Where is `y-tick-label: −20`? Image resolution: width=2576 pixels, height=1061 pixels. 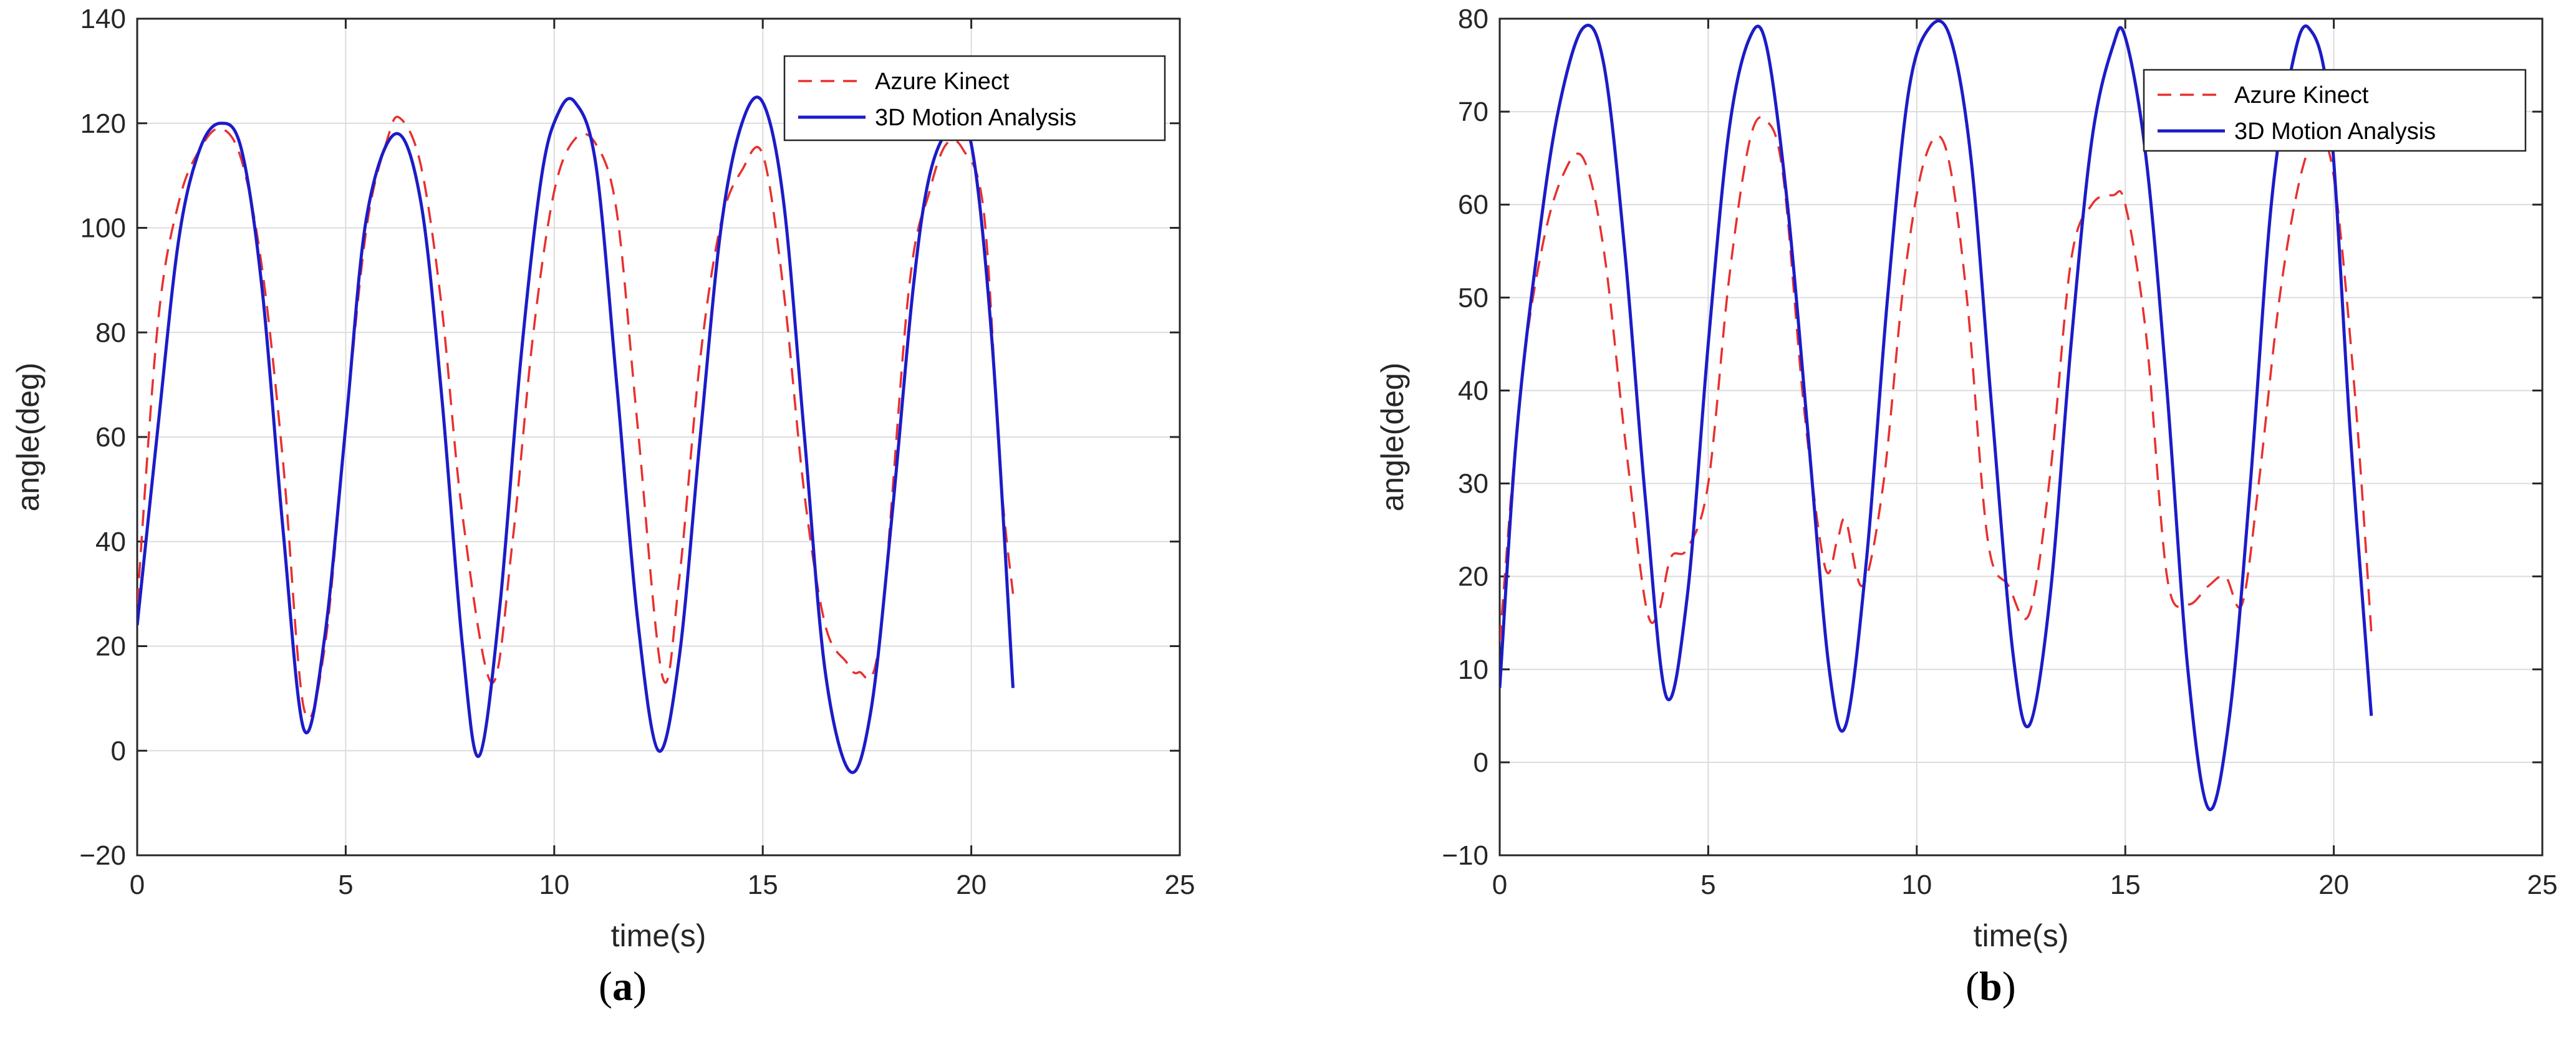
y-tick-label: −20 is located at coordinates (102, 855).